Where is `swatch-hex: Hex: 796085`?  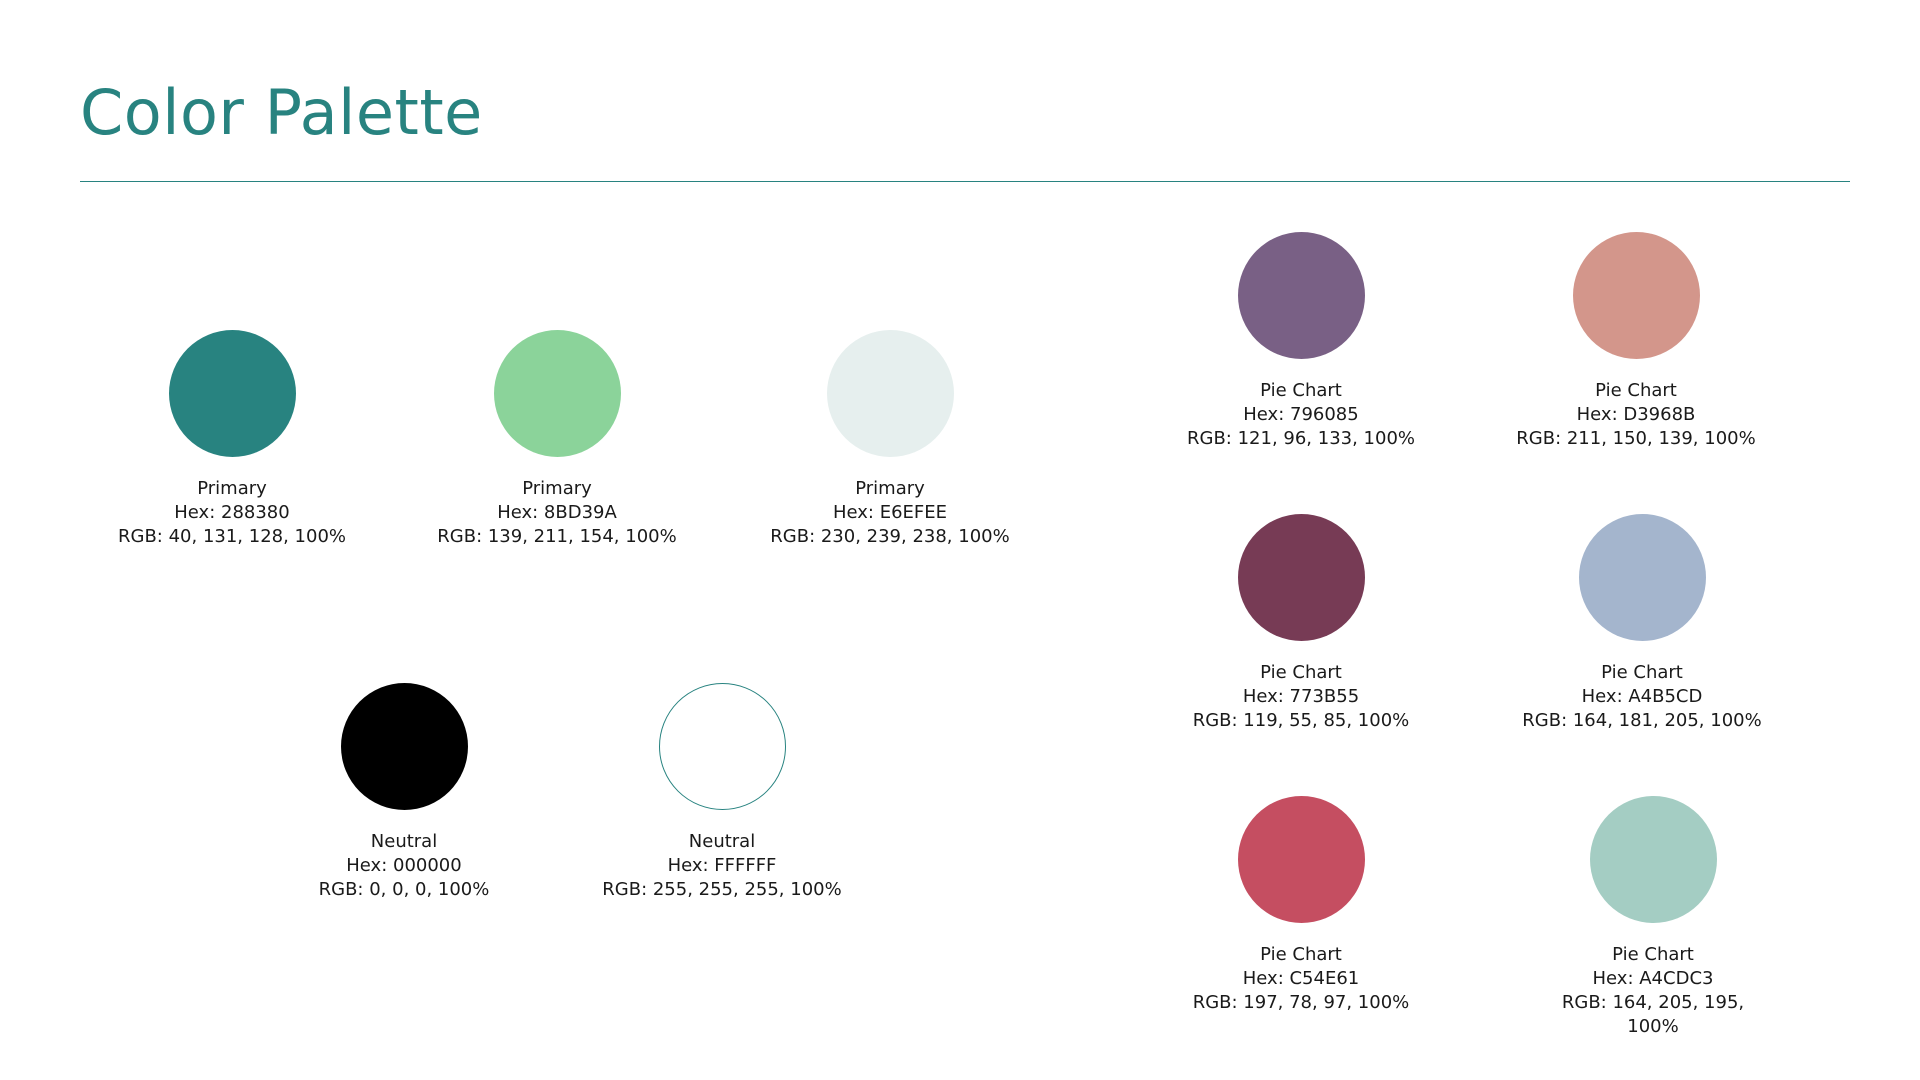 swatch-hex: Hex: 796085 is located at coordinates (1301, 414).